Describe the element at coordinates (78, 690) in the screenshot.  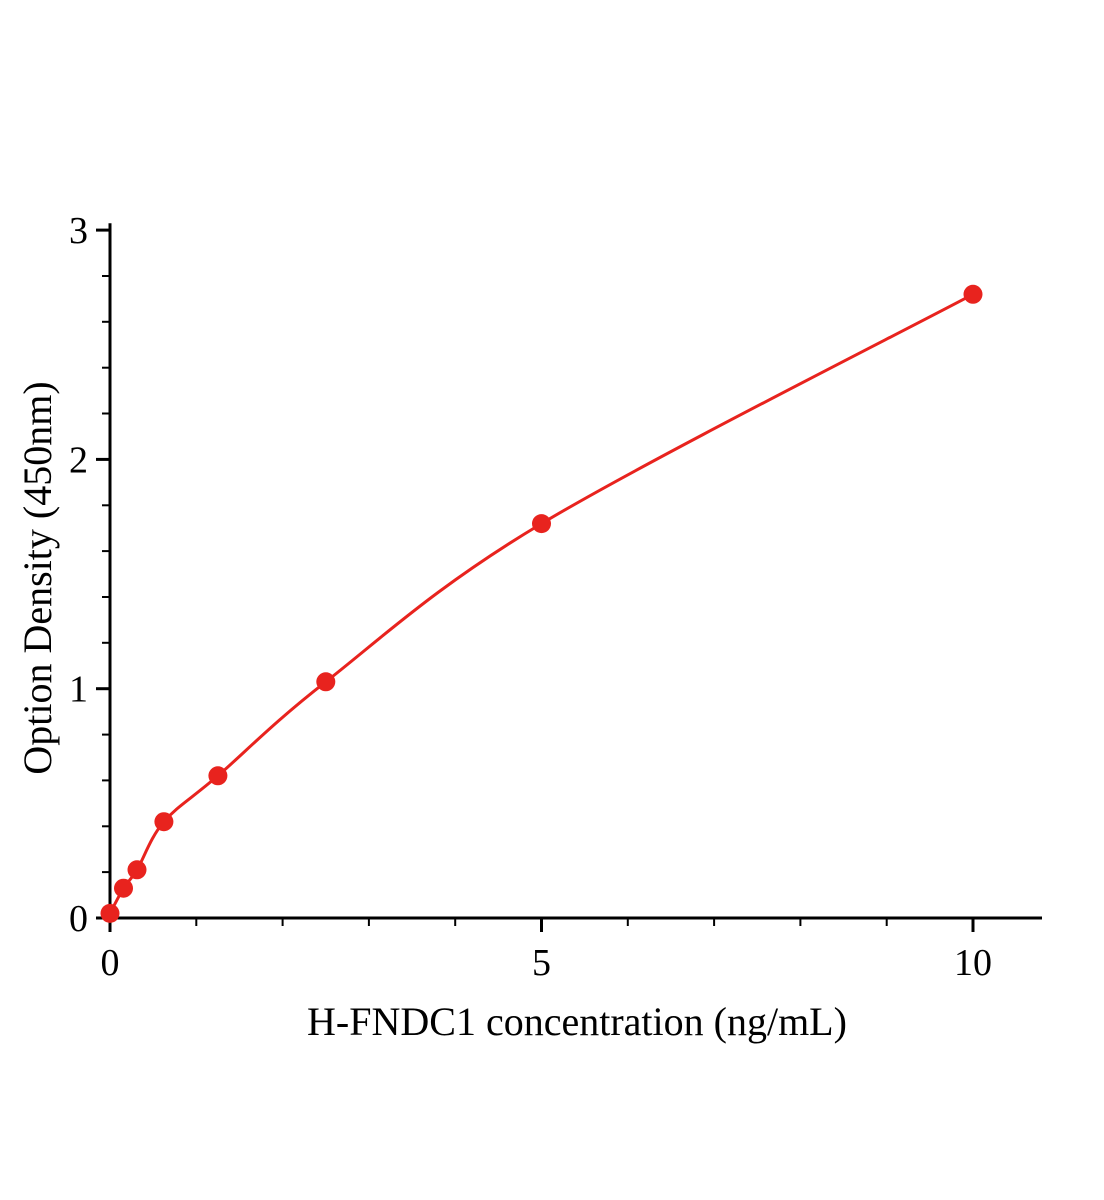
I see `y-tick-label: 1` at that location.